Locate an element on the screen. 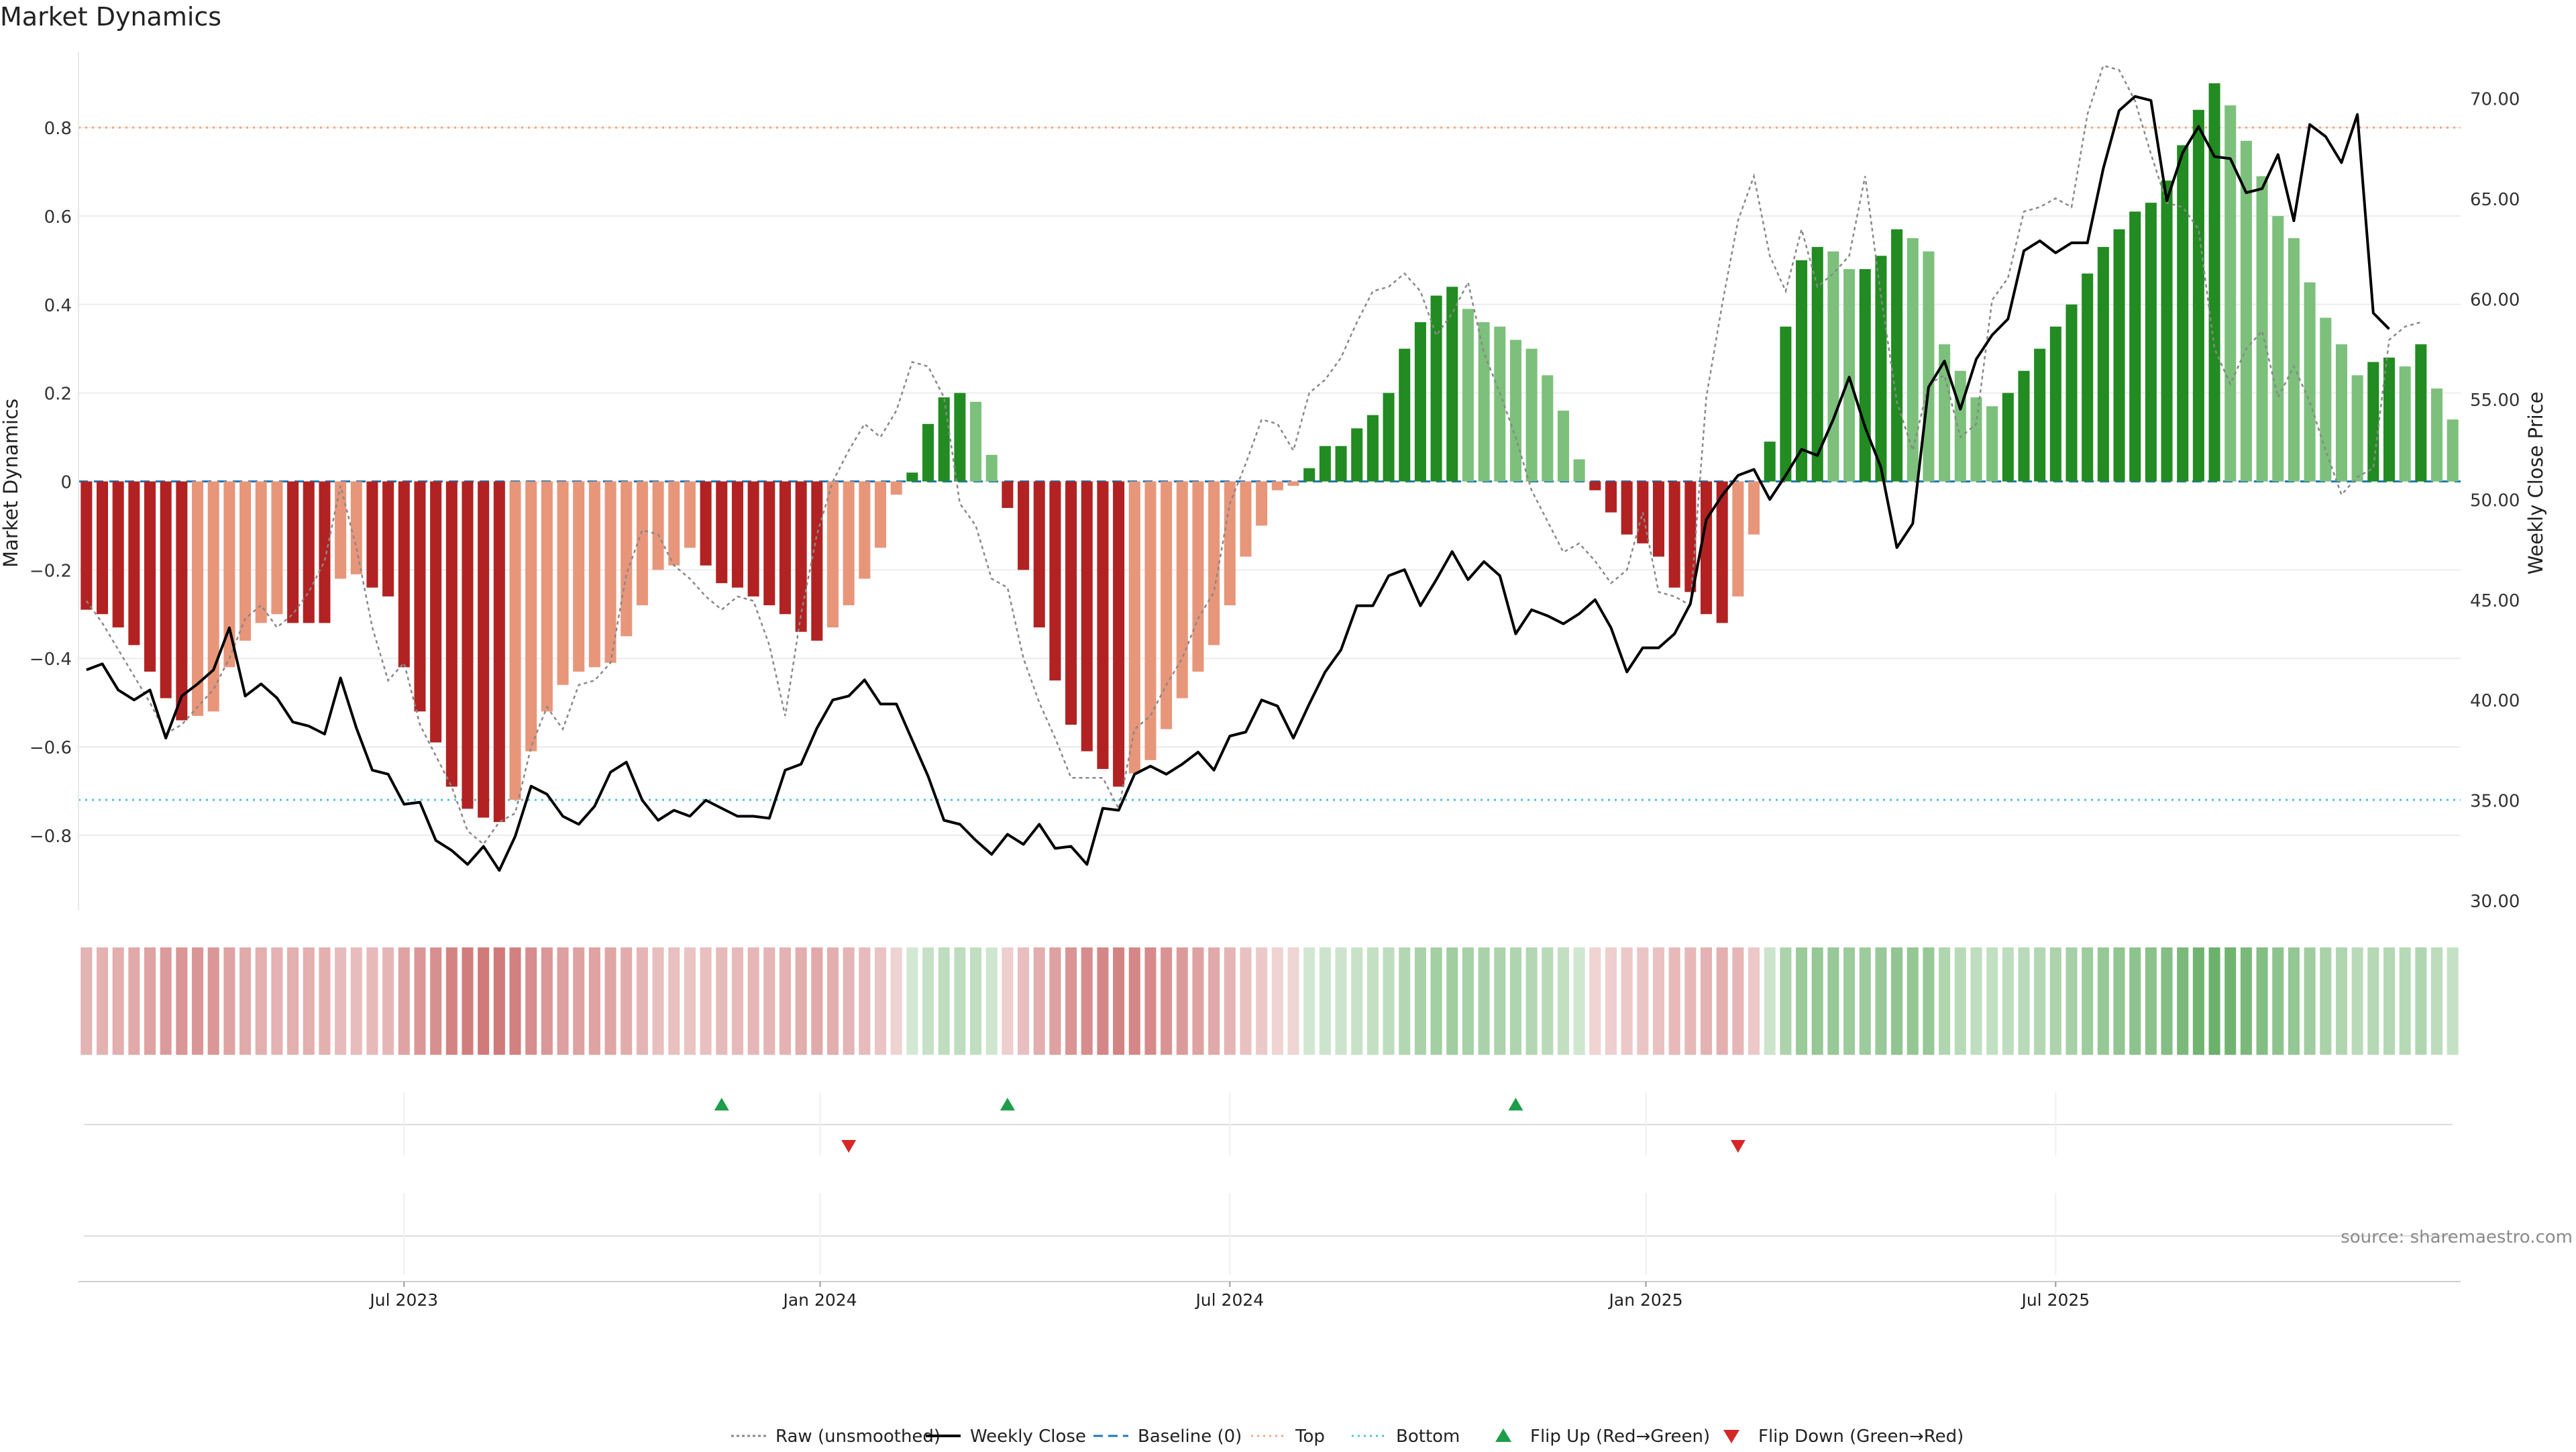  right-tick-label: 50.00 is located at coordinates (2495, 501).